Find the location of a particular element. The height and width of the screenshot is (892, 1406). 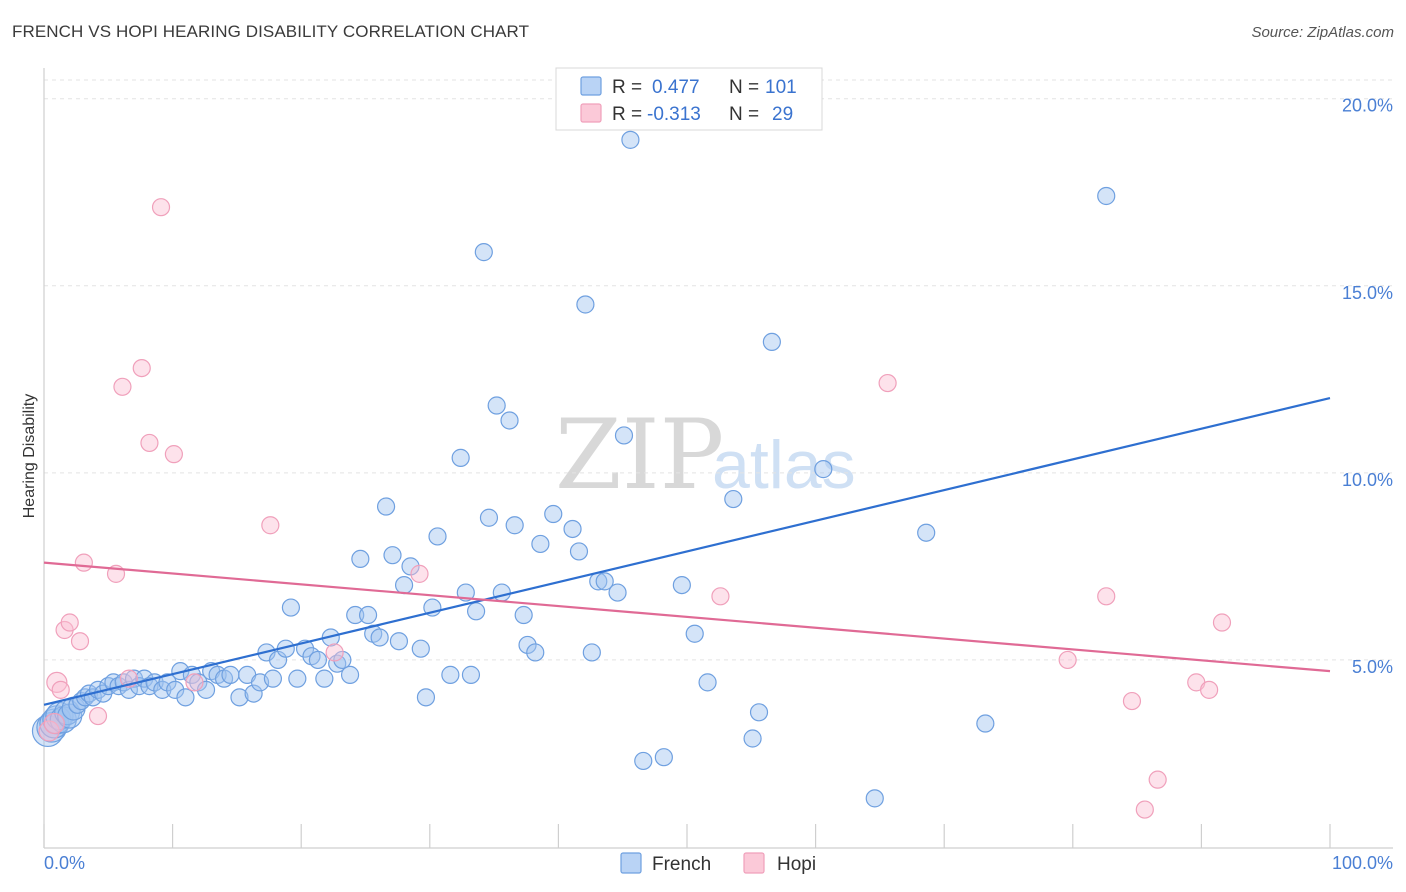

x-tick-label-max: 100.0% is located at coordinates (1362, 863).